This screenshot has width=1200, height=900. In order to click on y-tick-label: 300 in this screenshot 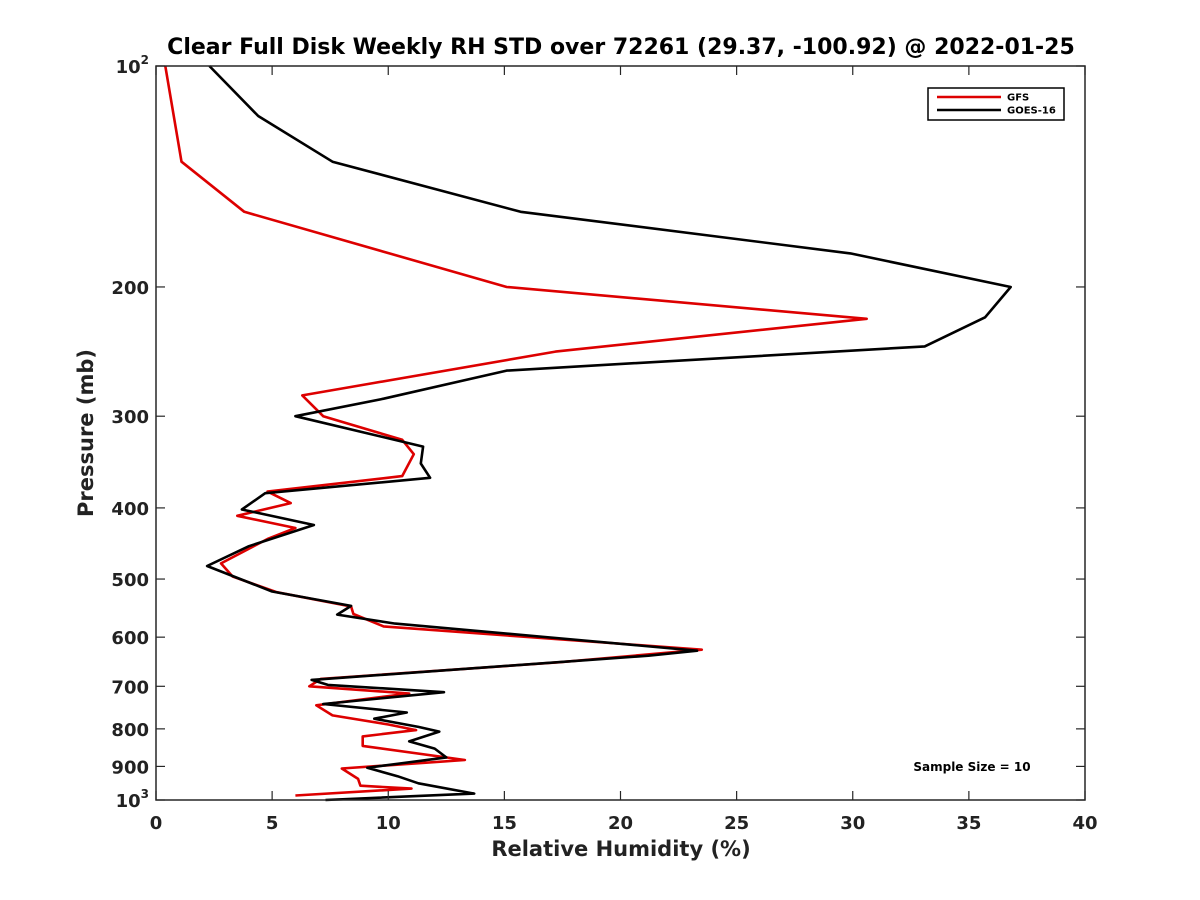, I will do `click(130, 417)`.